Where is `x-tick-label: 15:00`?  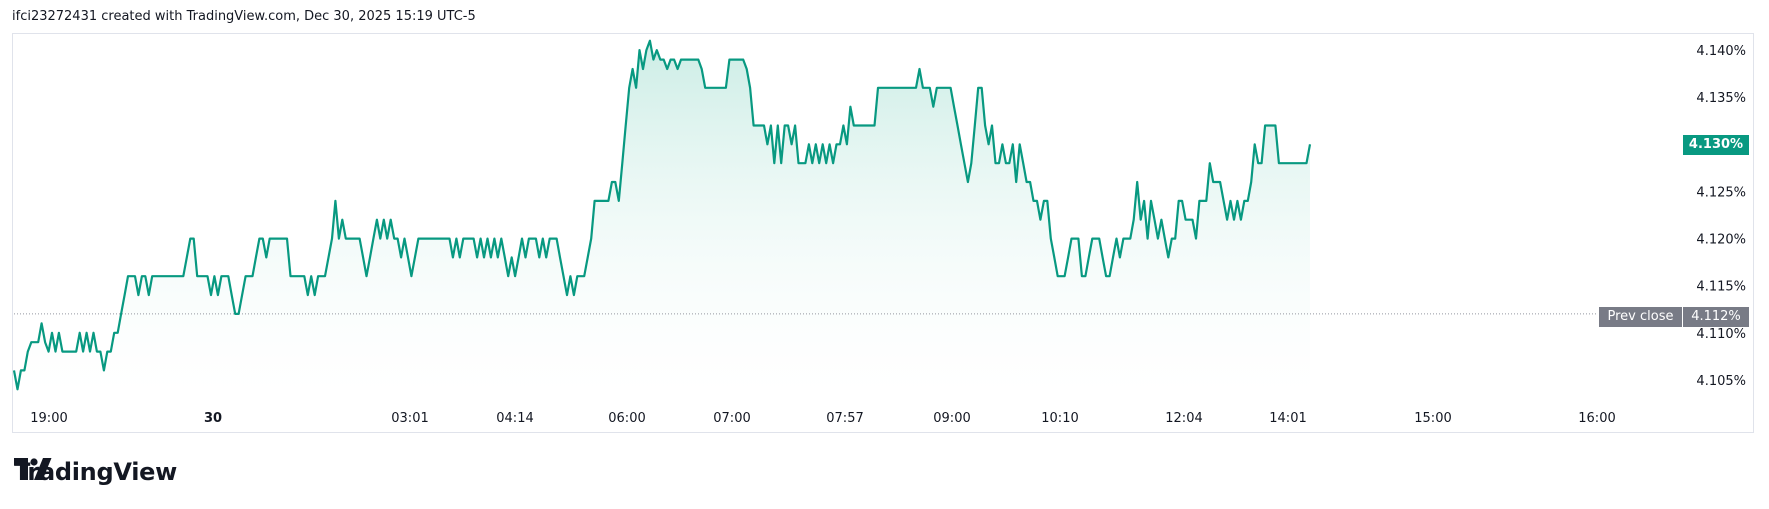
x-tick-label: 15:00 is located at coordinates (1432, 418).